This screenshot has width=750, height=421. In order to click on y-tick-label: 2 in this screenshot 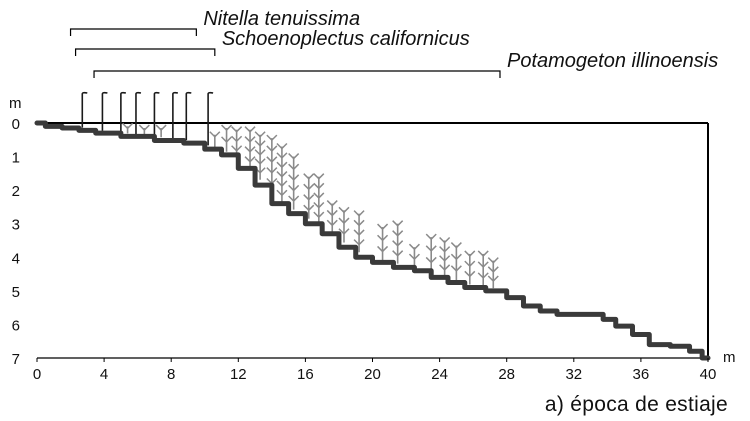, I will do `click(16, 191)`.